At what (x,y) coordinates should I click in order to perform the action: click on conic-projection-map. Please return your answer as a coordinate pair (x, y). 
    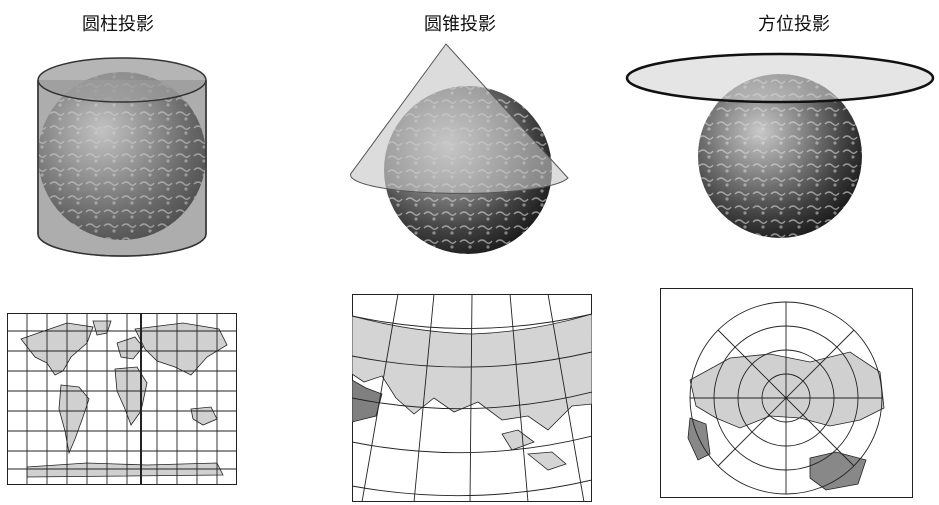
    Looking at the image, I should click on (472, 398).